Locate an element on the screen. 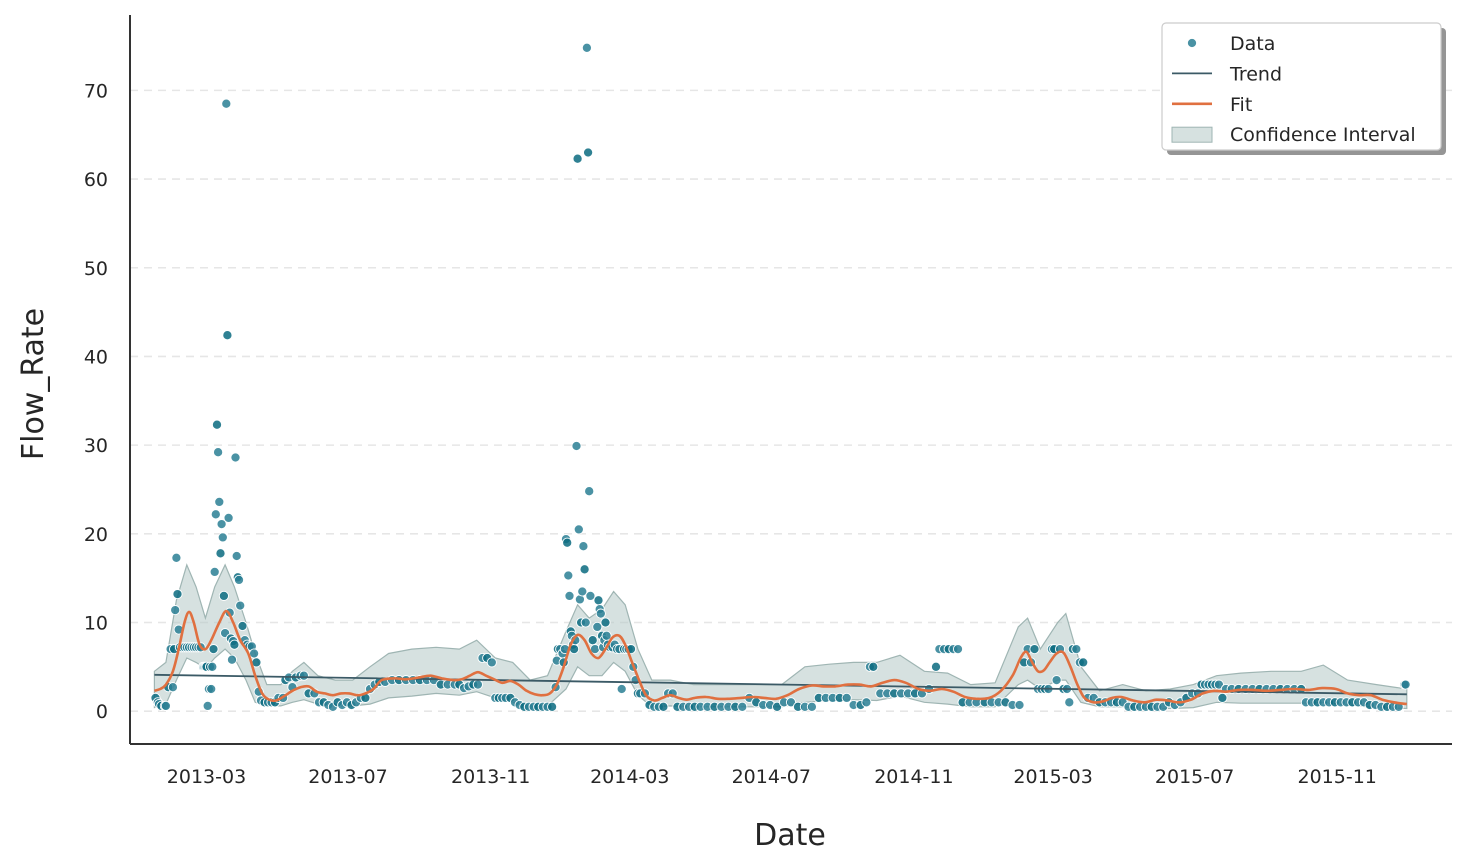 The height and width of the screenshot is (866, 1467). y-tick-label: 20 is located at coordinates (96, 535).